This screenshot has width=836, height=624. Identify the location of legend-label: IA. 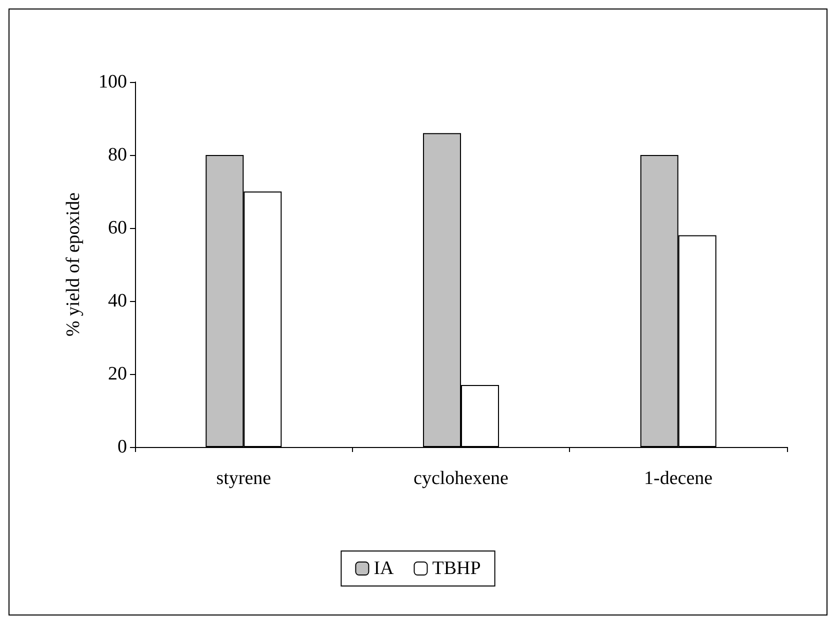
(384, 568).